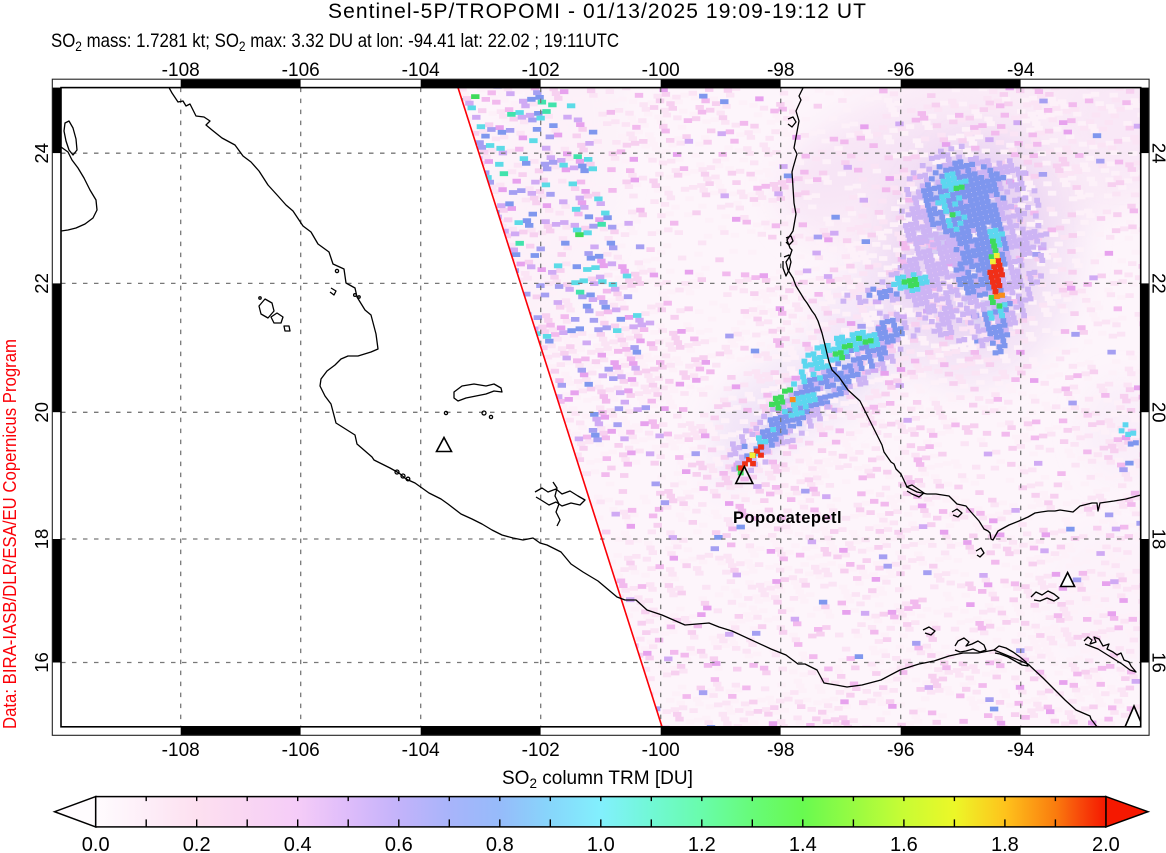  I want to click on svg-text: 1.2, so click(702, 843).